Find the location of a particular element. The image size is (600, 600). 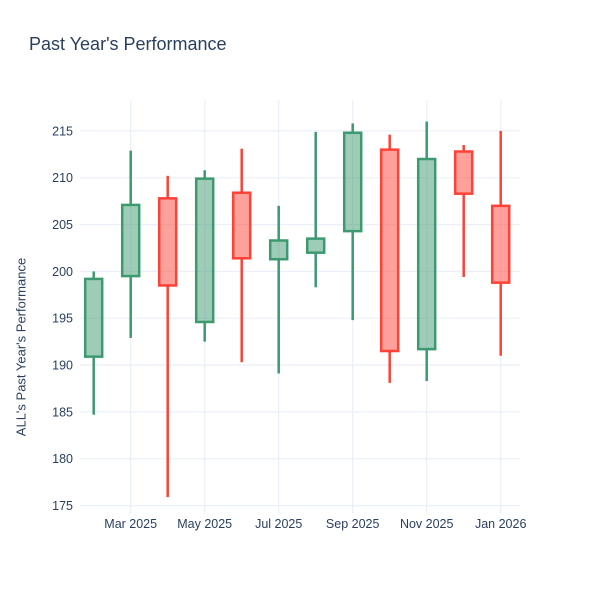

candle-may-2025 is located at coordinates (204, 256).